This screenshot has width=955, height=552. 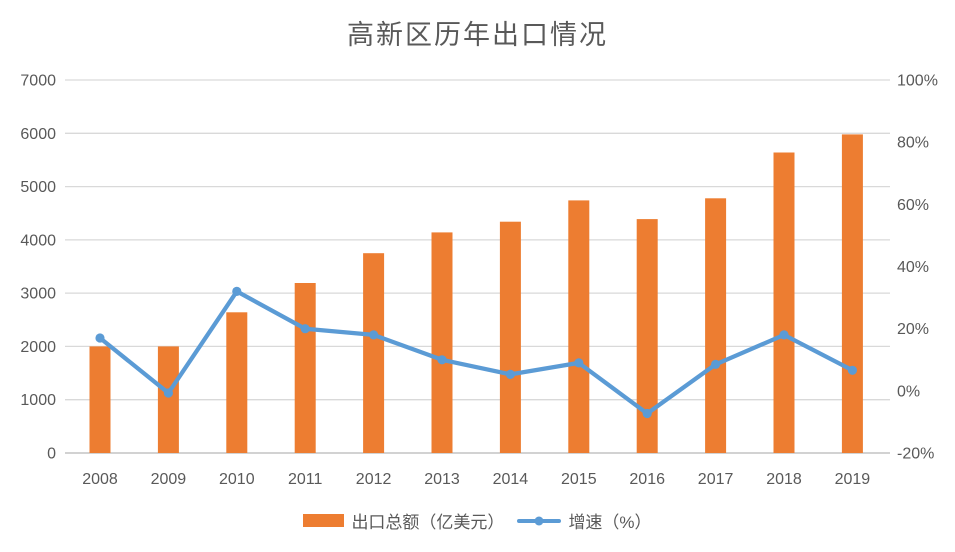 I want to click on legend-line-label: 增速（%）, so click(x=610, y=522).